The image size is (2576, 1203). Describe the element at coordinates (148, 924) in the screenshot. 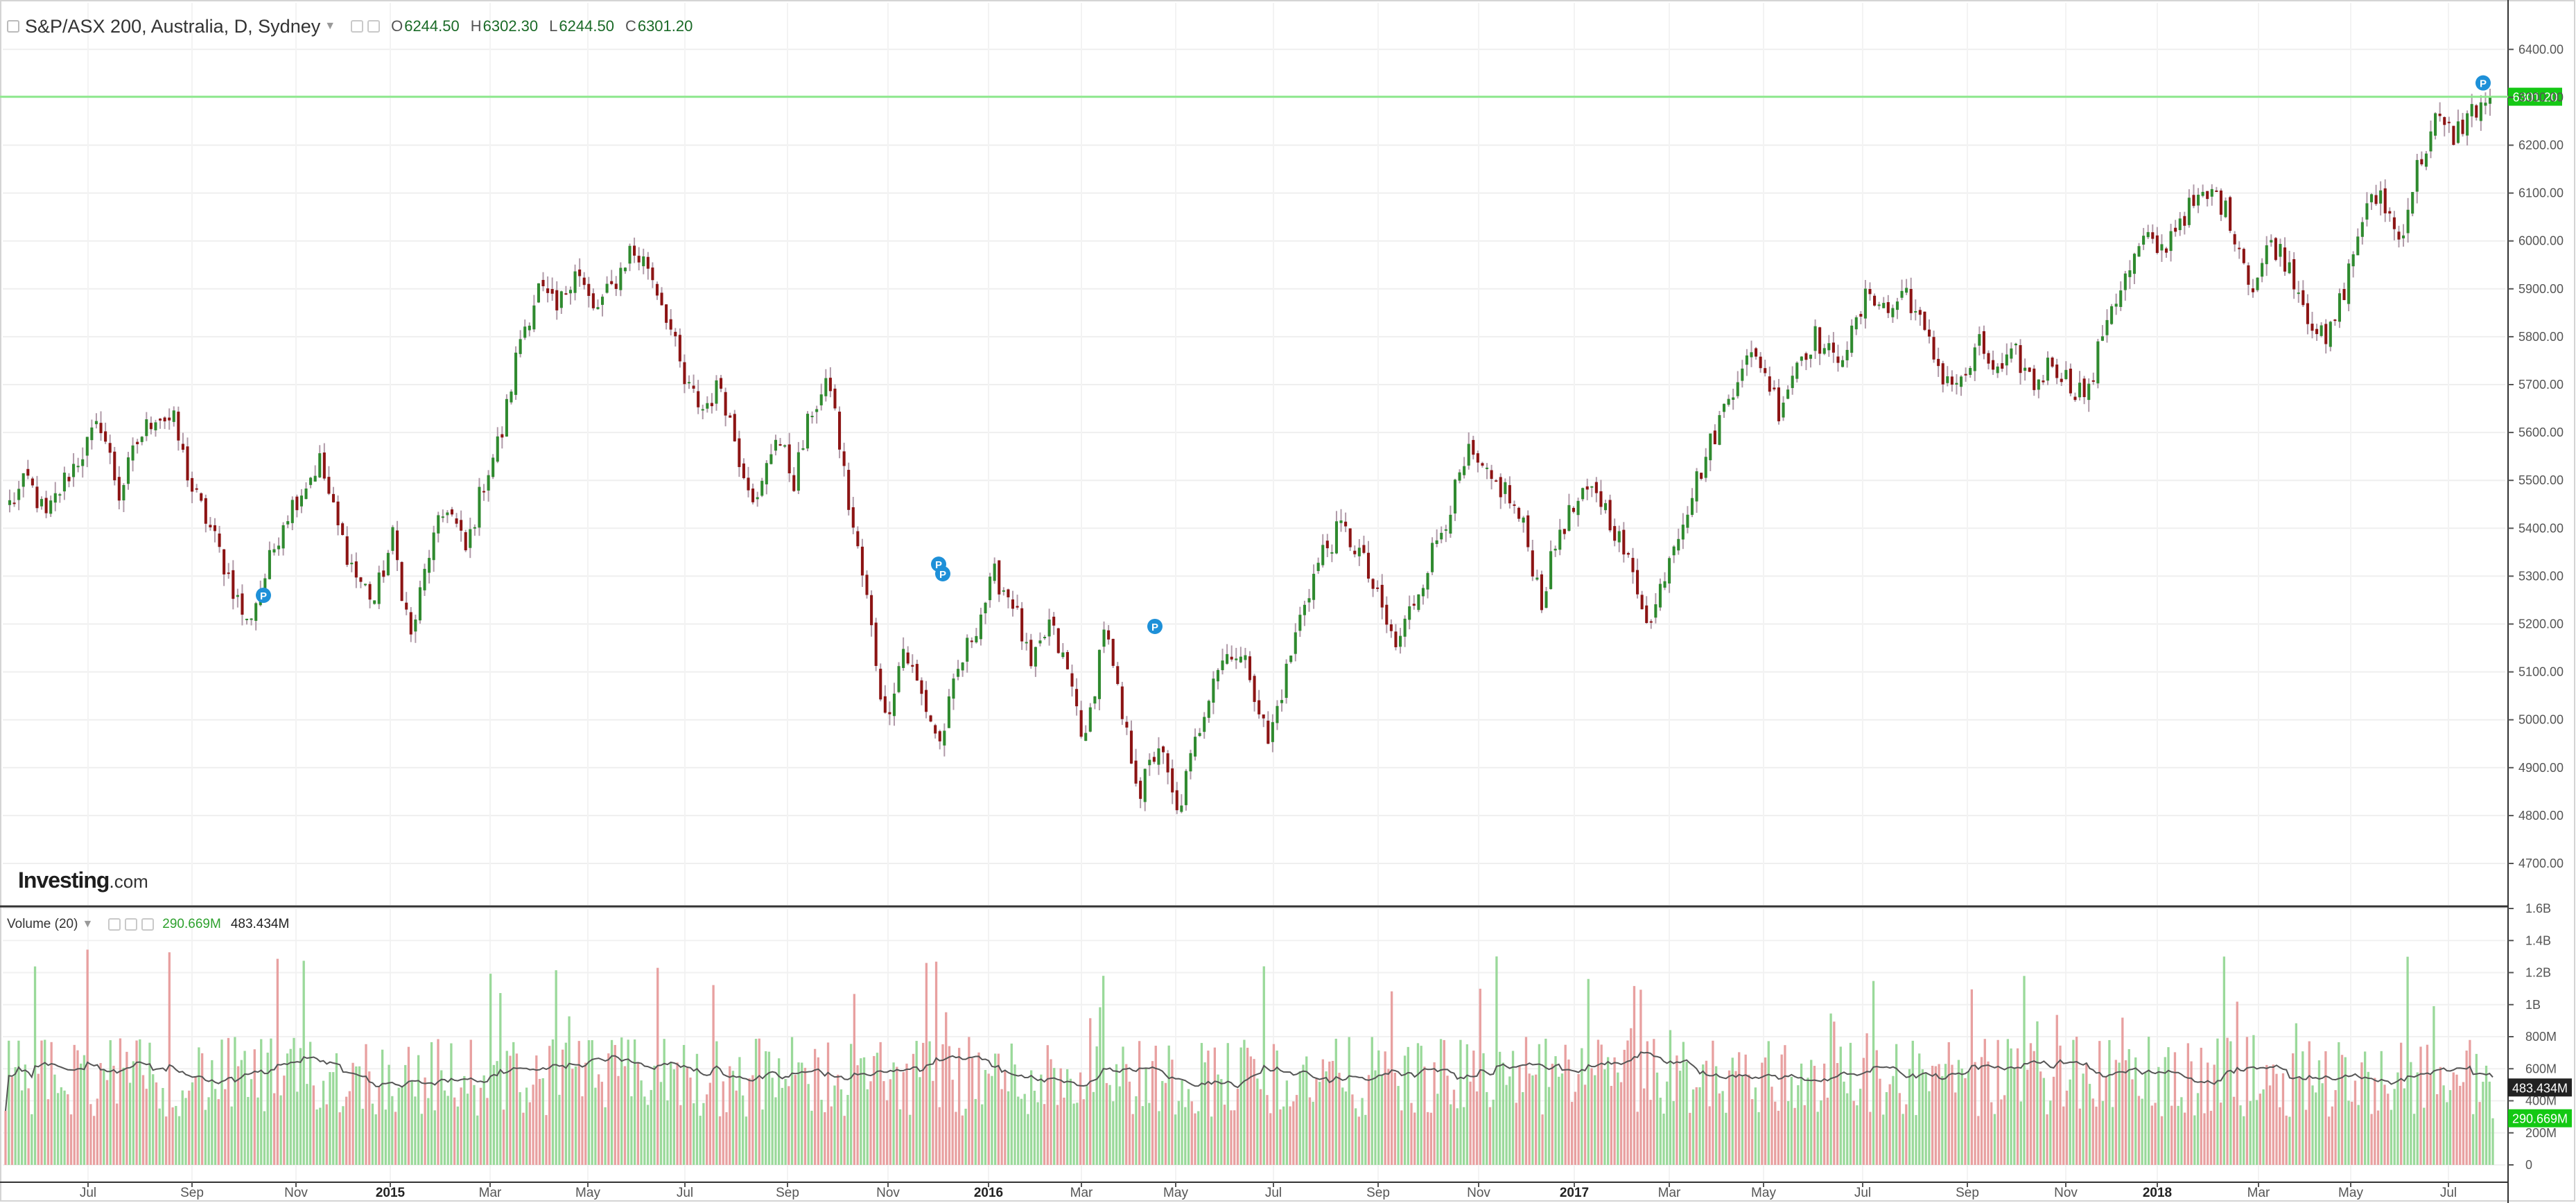

I see `close-icon` at that location.